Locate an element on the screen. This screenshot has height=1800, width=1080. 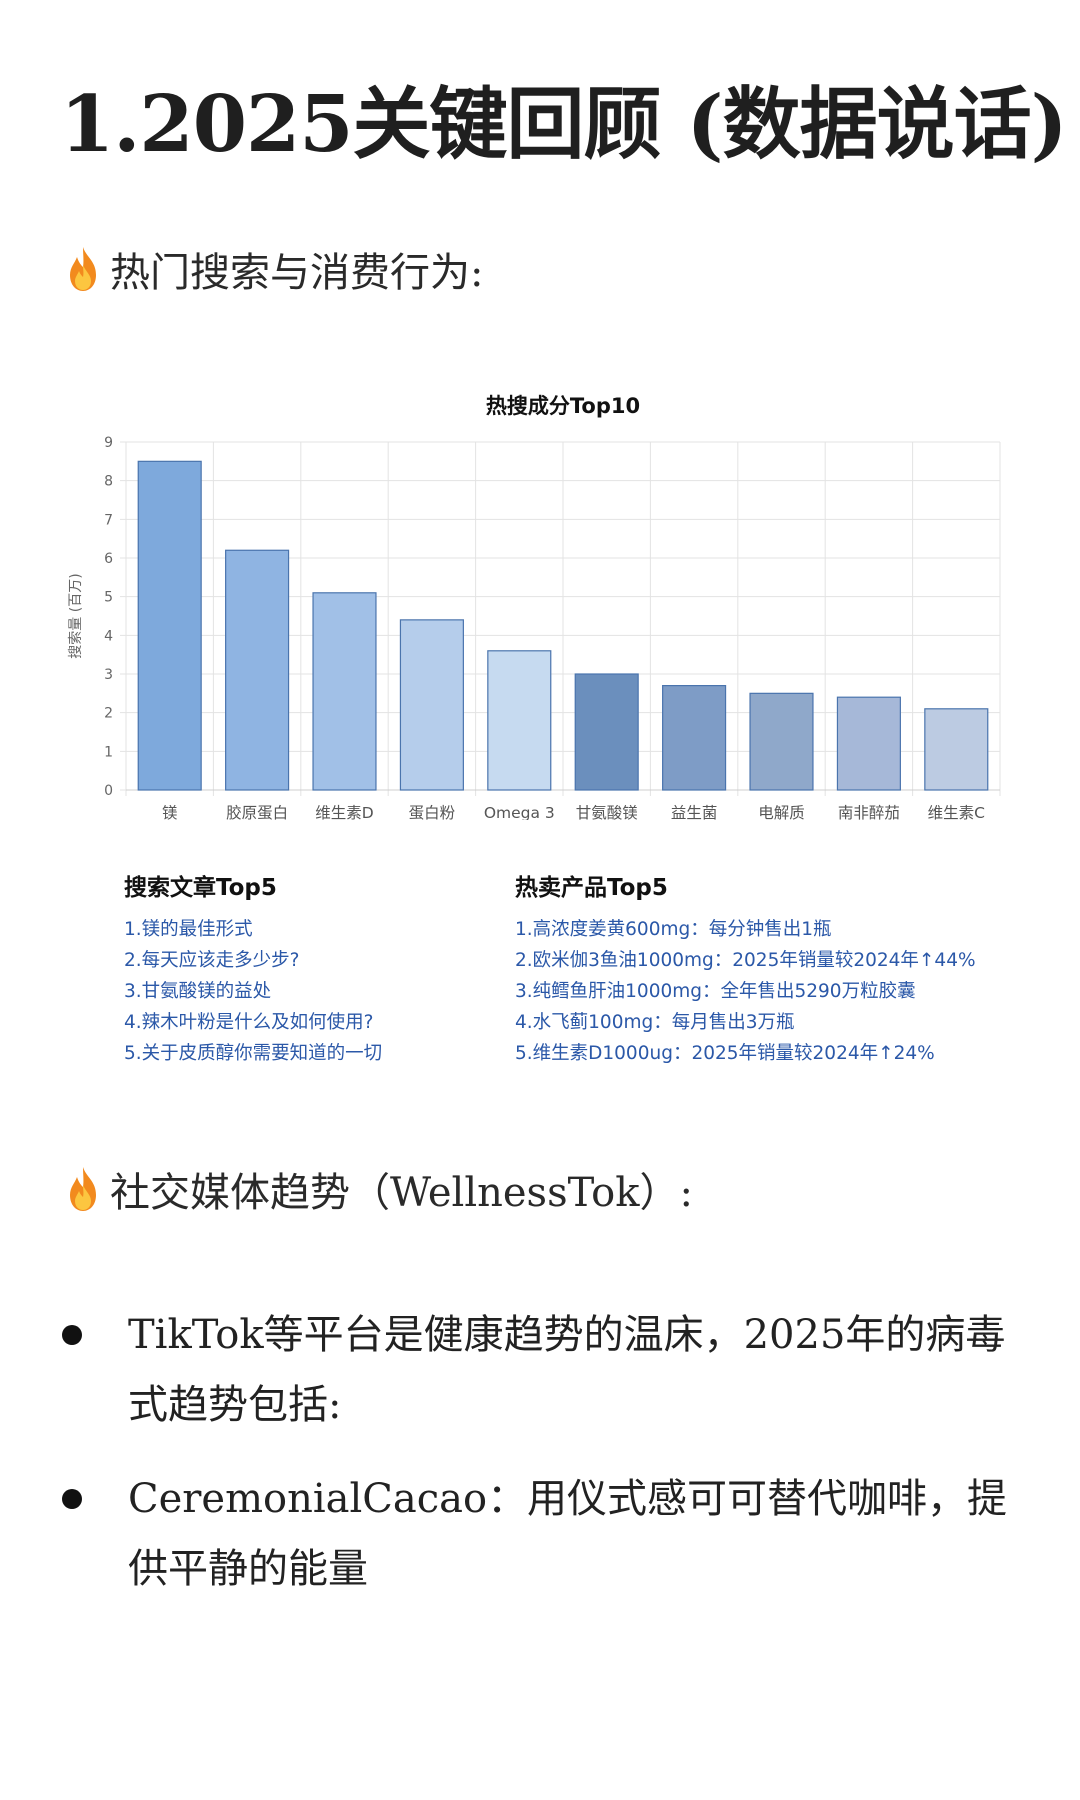
bullet-item: TikTok等平台是健康趋势的温床，2025年的病毒式趋势包括: is located at coordinates (546, 1370).